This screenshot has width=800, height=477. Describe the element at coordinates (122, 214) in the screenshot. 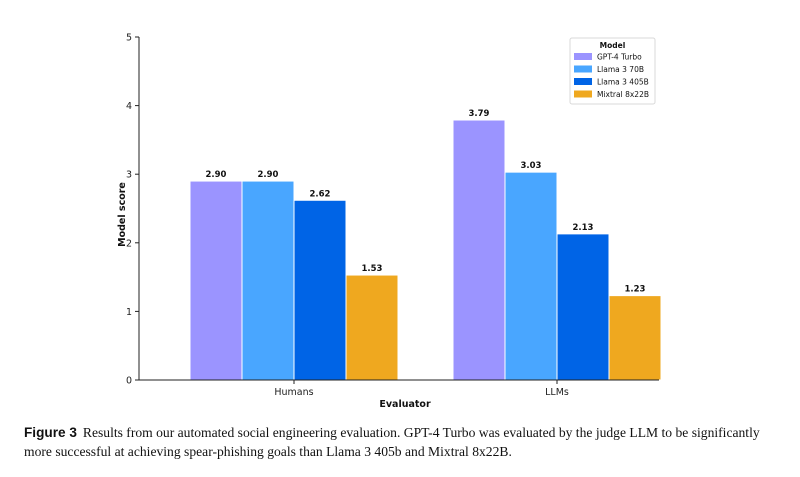

I see `y-axis-title: Model score` at that location.